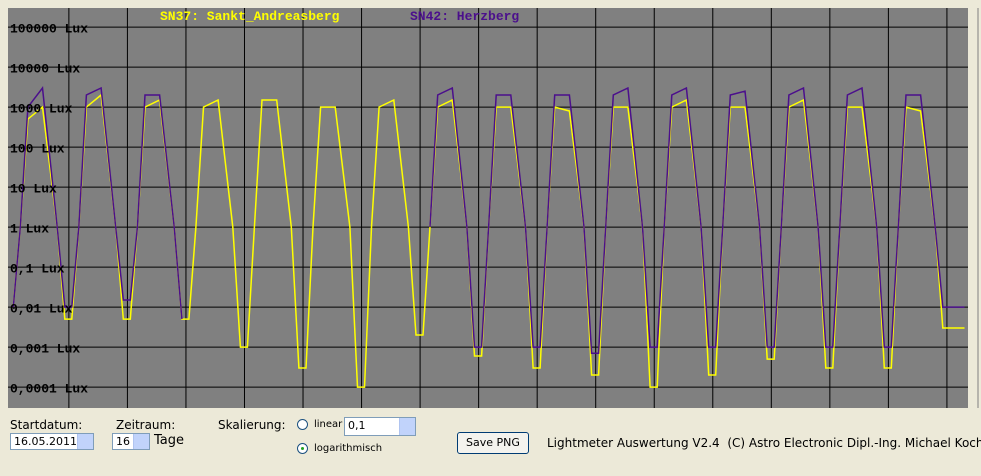 This screenshot has height=476, width=981. Describe the element at coordinates (37, 149) in the screenshot. I see `y-tick-label: 100 Lux` at that location.